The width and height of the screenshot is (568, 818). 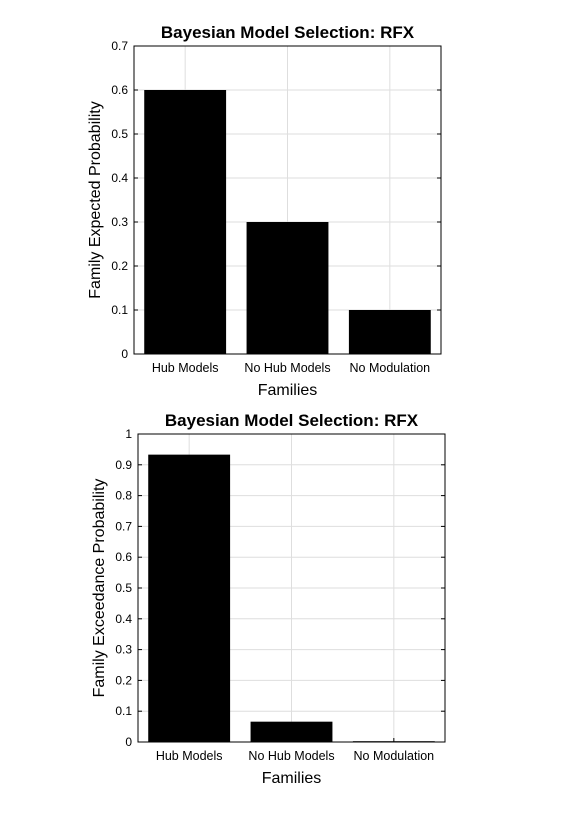 What do you see at coordinates (123, 465) in the screenshot?
I see `y-tick-label: 0.9` at bounding box center [123, 465].